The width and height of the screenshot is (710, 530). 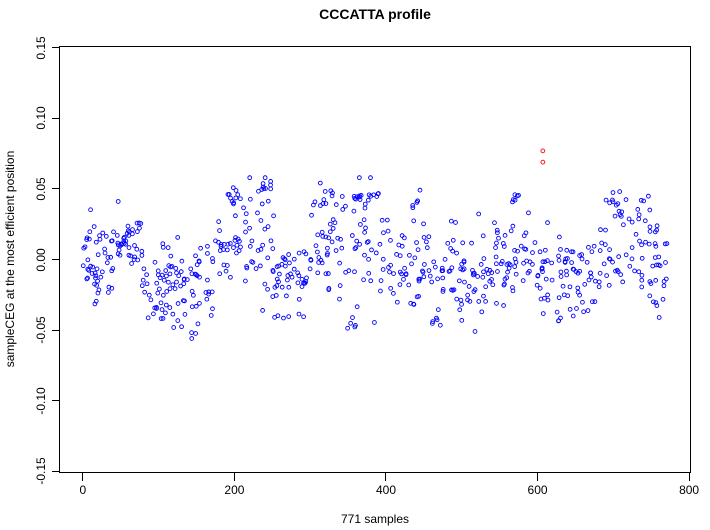 I want to click on y-tick-label: -0.10, so click(x=41, y=400).